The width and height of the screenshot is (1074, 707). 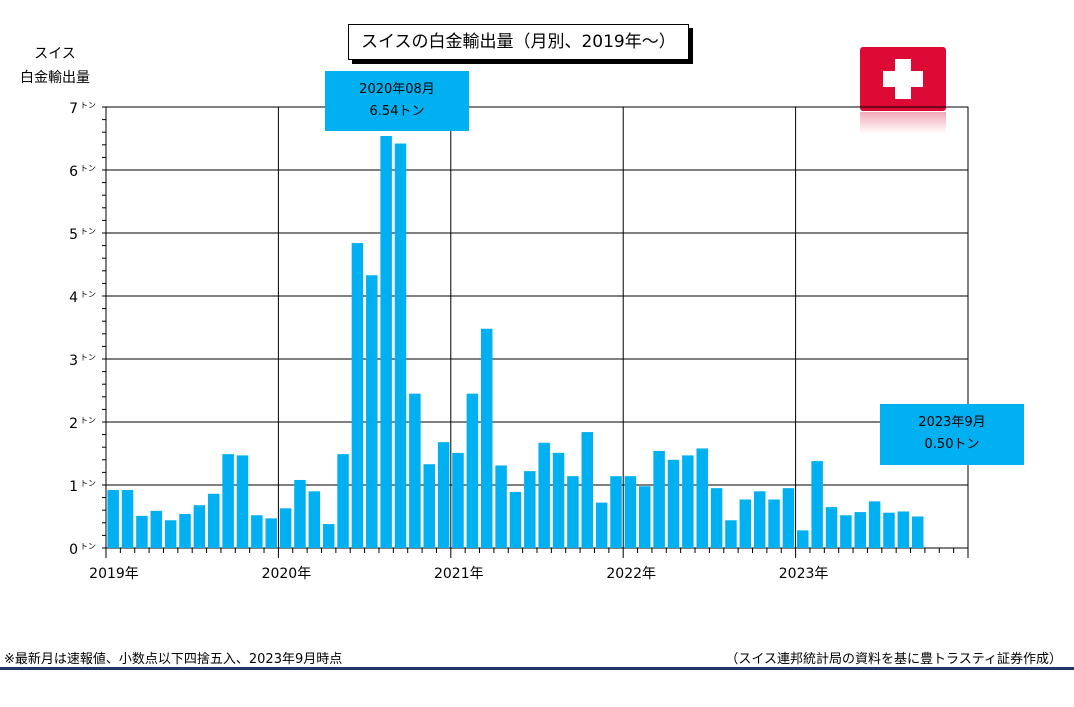 What do you see at coordinates (73, 235) in the screenshot?
I see `y-tick-label: 5` at bounding box center [73, 235].